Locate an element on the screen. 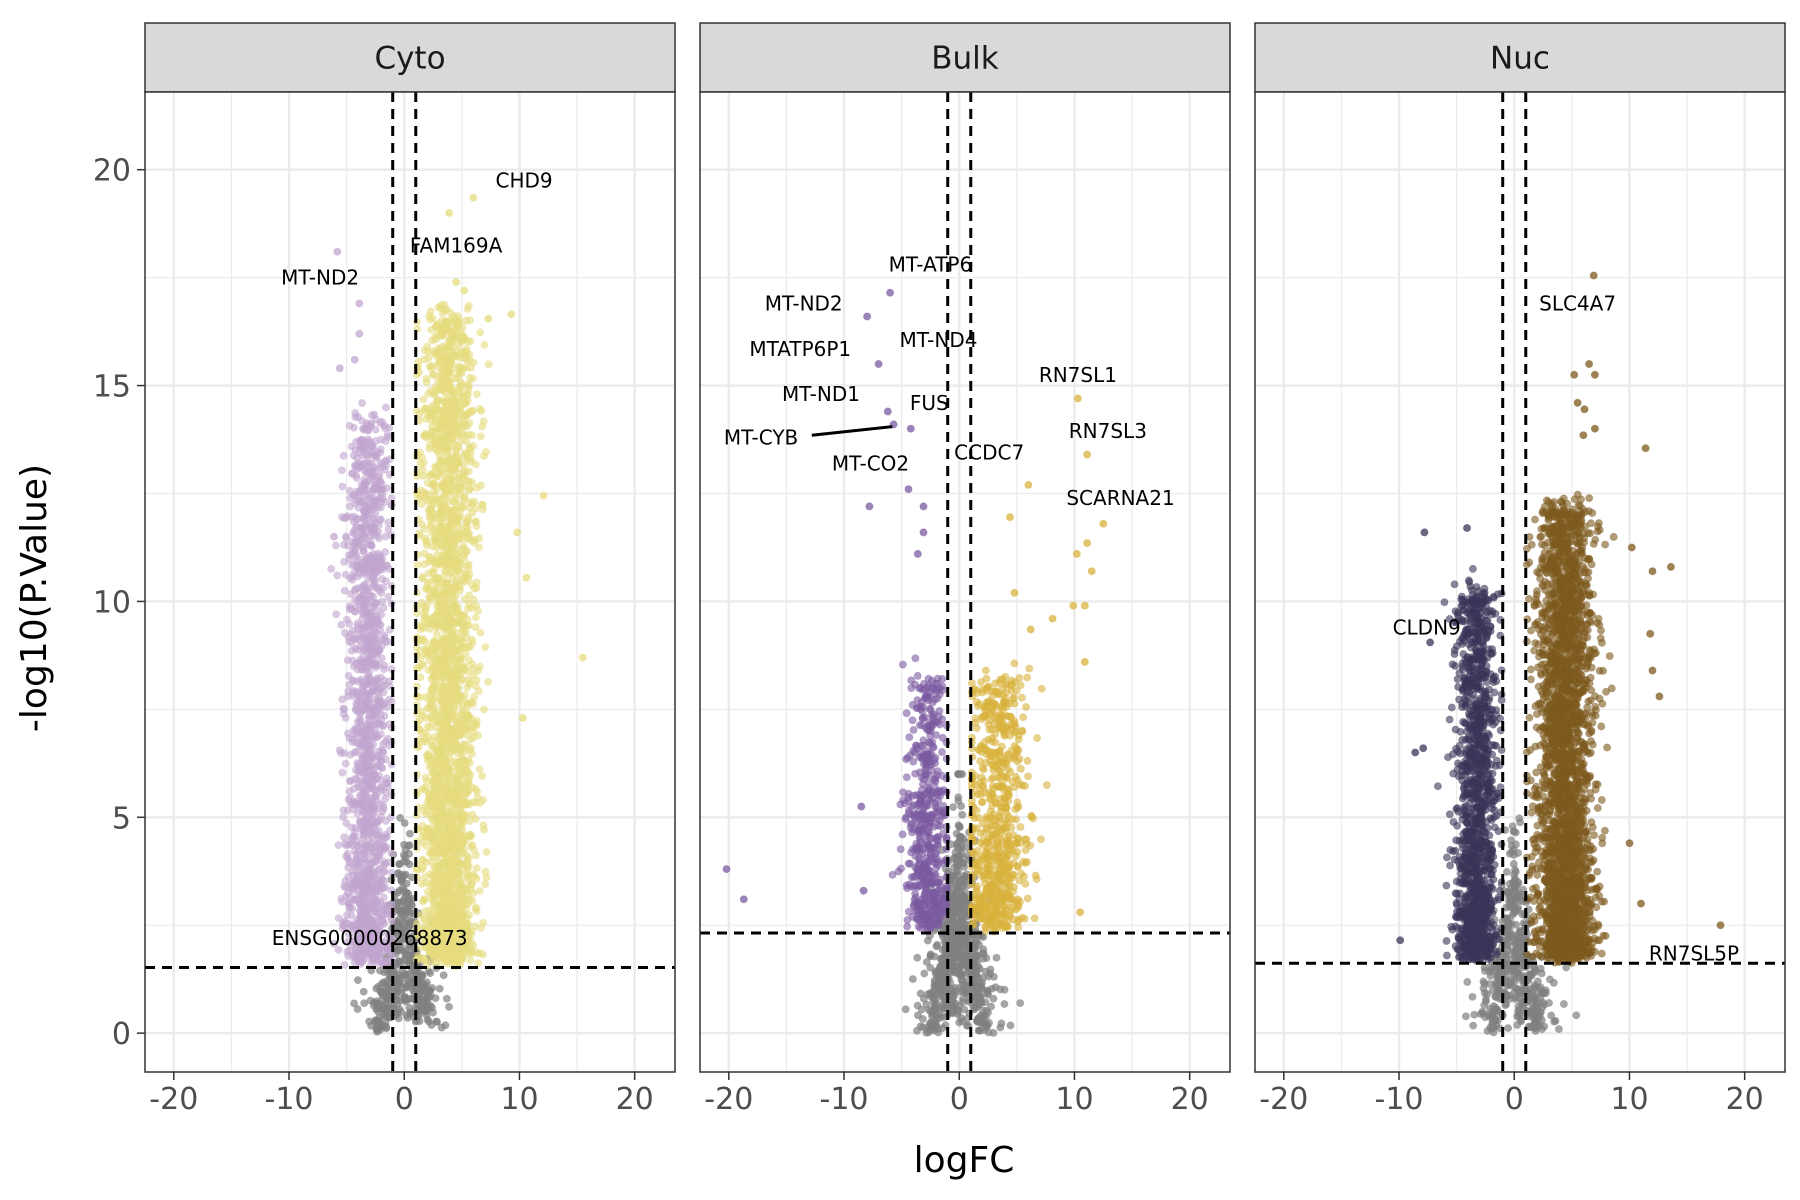 Image resolution: width=1800 pixels, height=1200 pixels. gene-label: CHD9 is located at coordinates (523, 181).